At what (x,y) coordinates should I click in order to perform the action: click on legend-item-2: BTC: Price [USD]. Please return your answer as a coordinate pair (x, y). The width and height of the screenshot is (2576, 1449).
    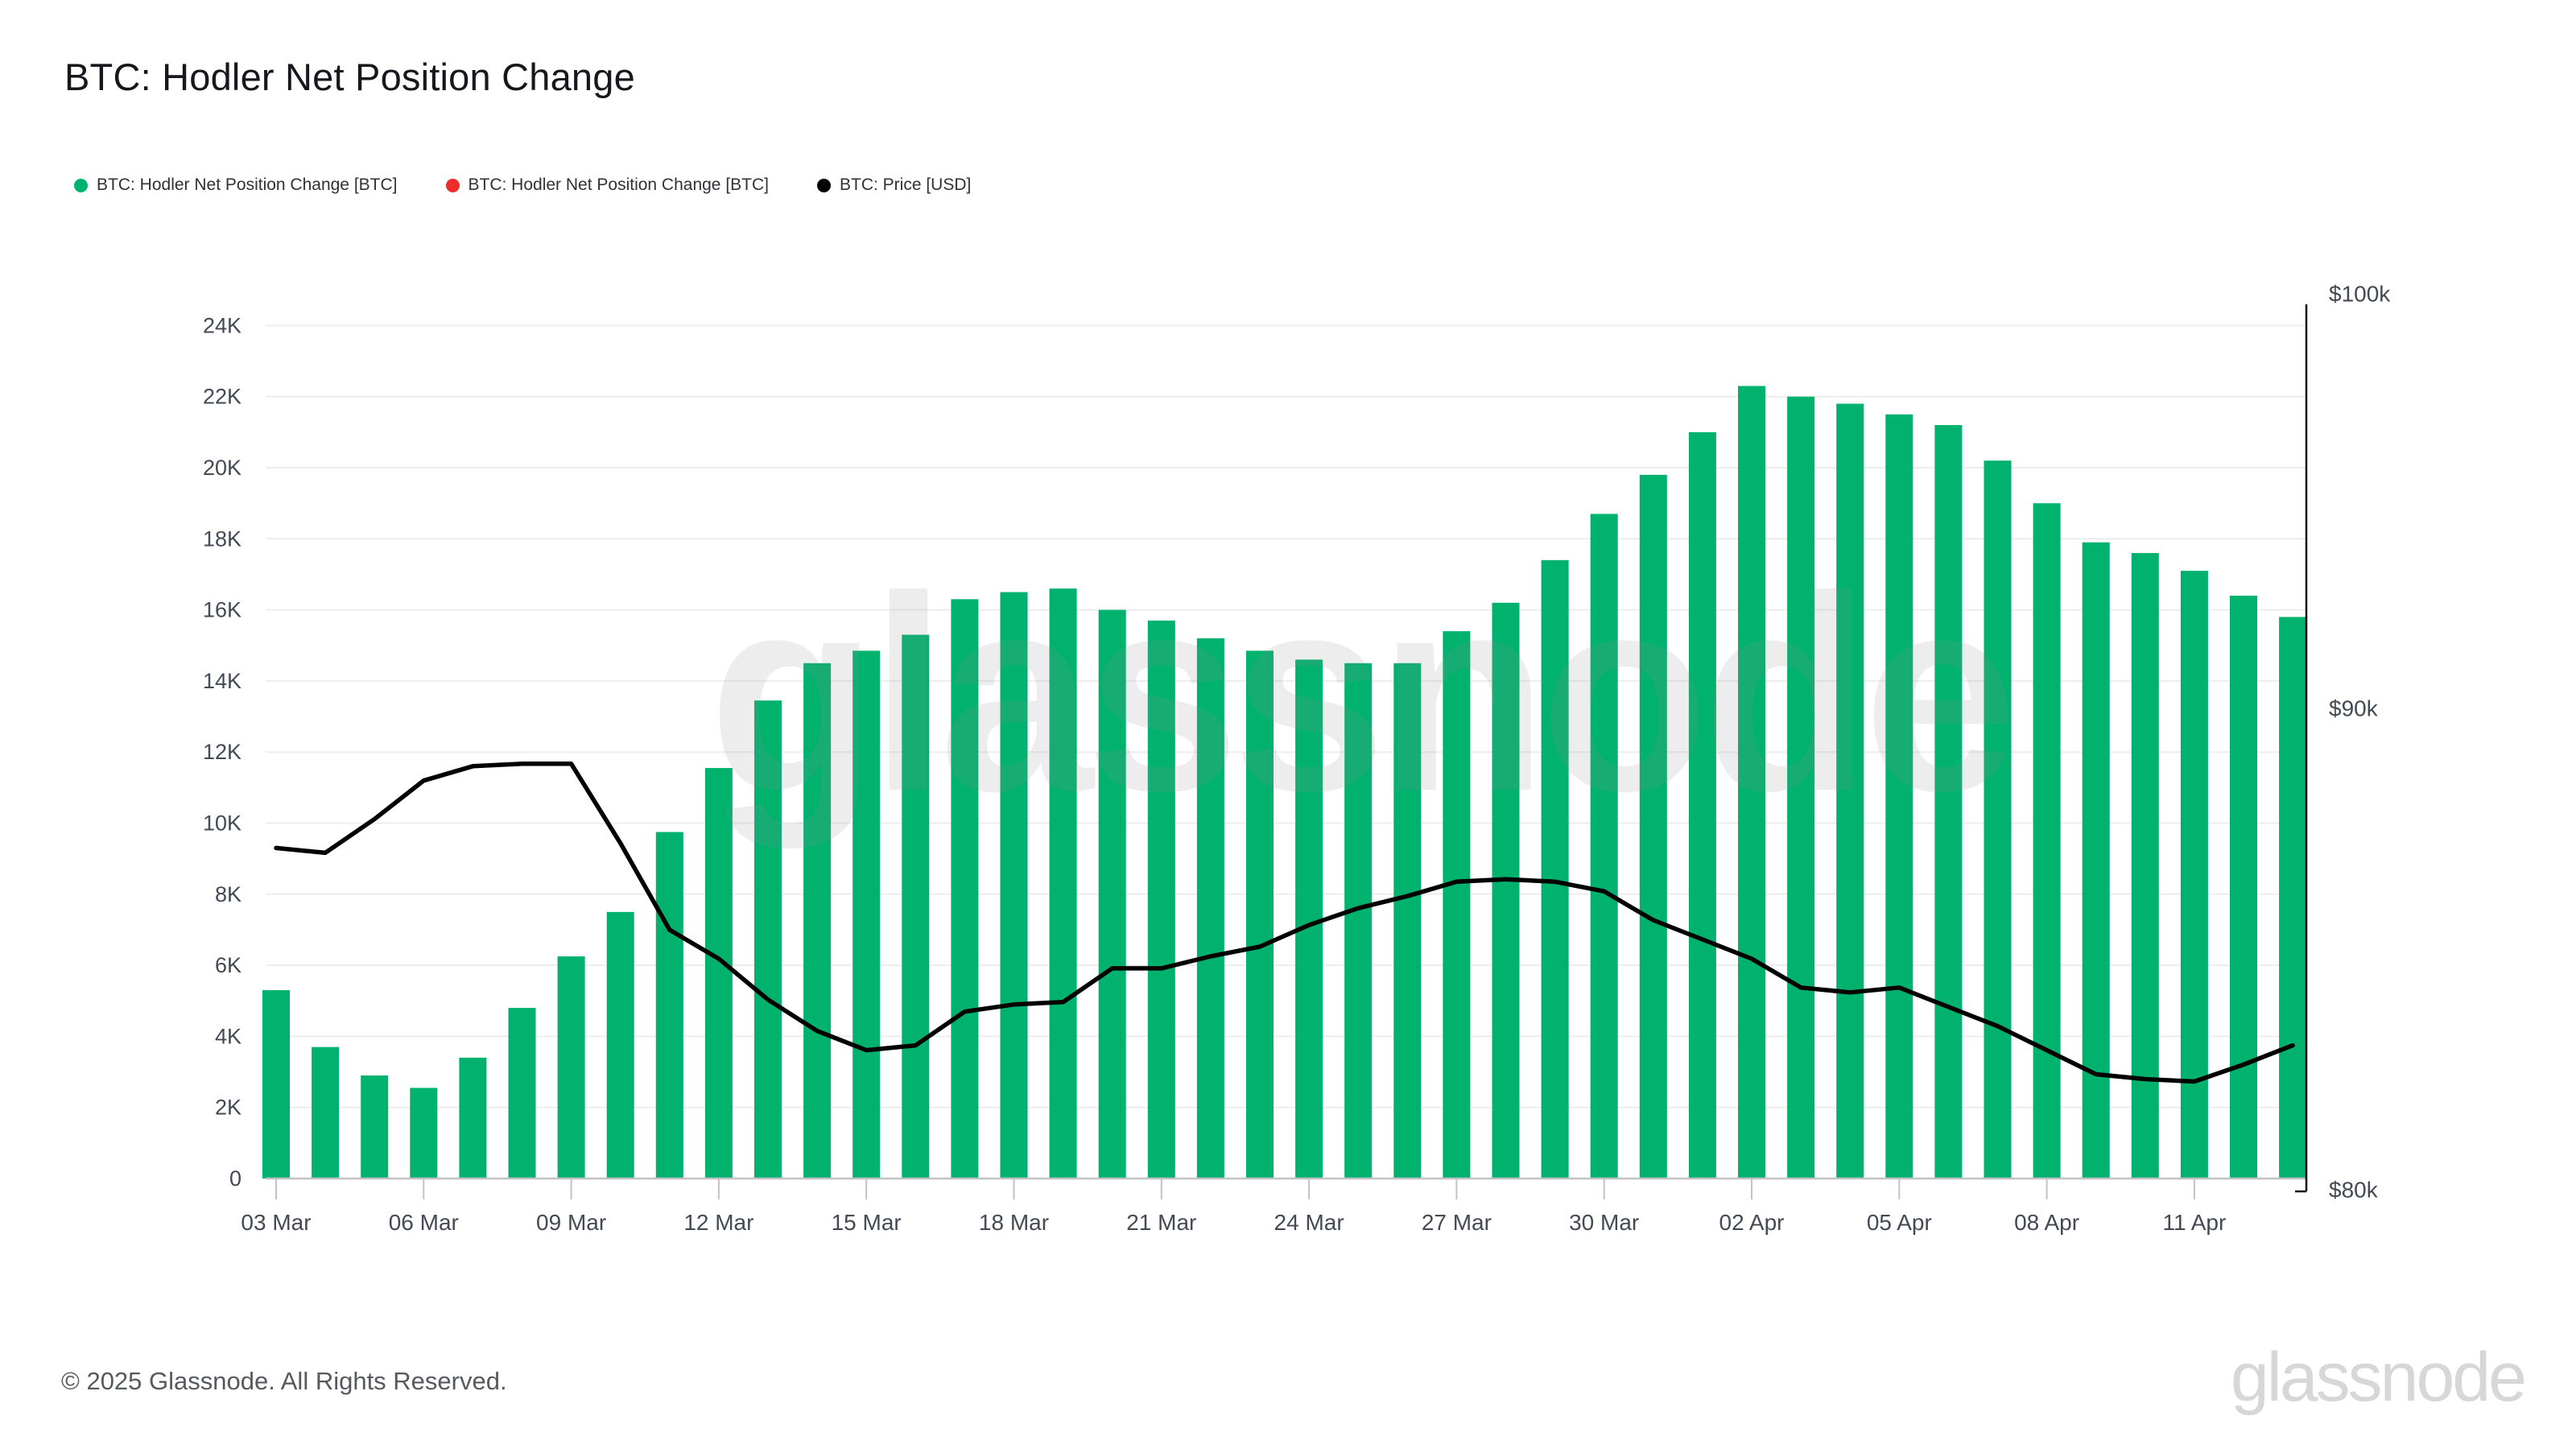
    Looking at the image, I should click on (894, 185).